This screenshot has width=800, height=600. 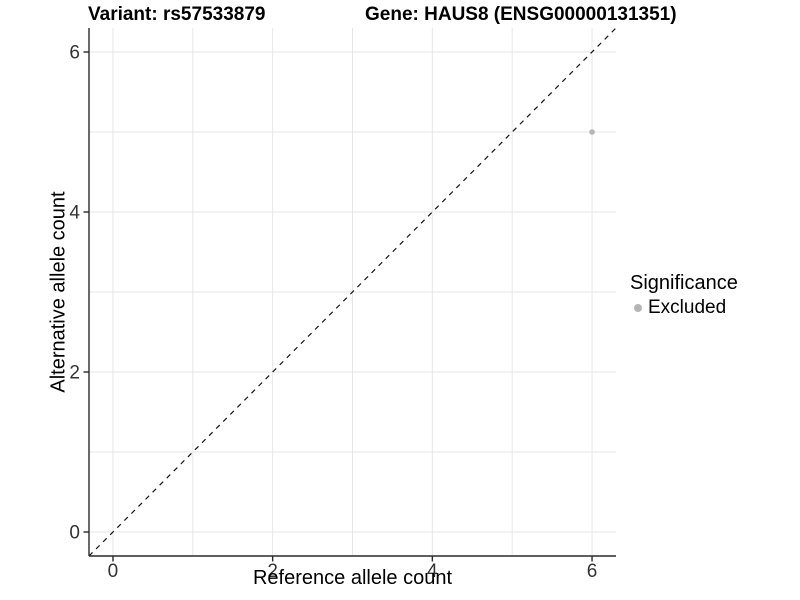 I want to click on x-tick-label: 0, so click(x=113, y=571).